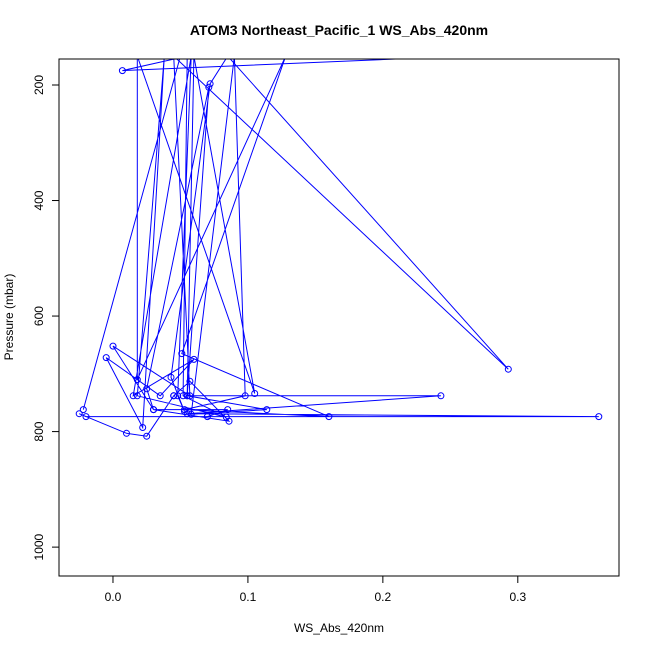  Describe the element at coordinates (9, 317) in the screenshot. I see `y-axis-label: Pressure (mbar)` at that location.